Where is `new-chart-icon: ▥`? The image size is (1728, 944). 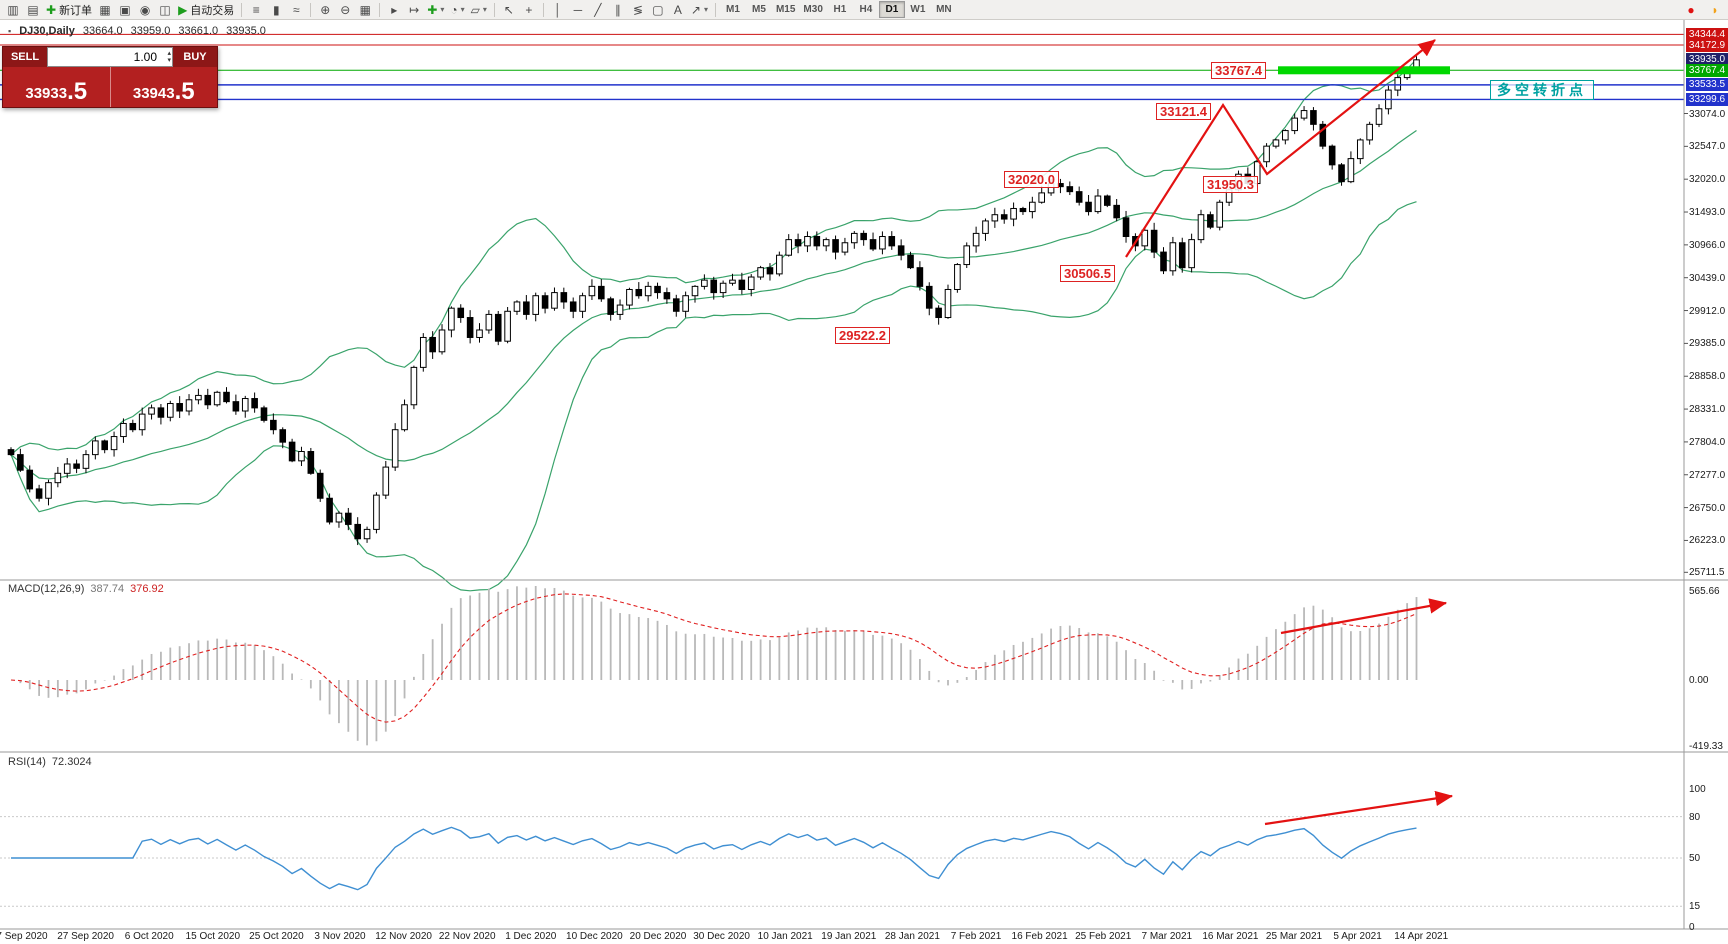 new-chart-icon: ▥ is located at coordinates (13, 10).